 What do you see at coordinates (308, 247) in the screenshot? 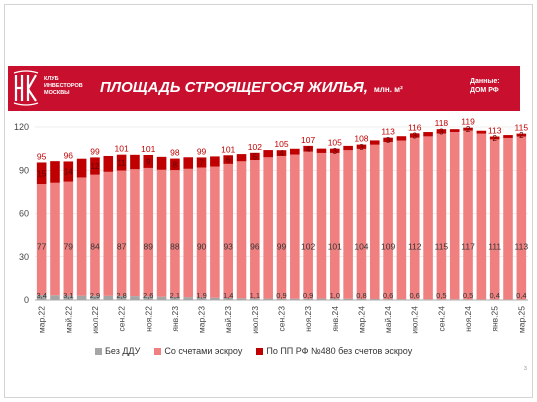
I see `data-label-escrow: 102` at bounding box center [308, 247].